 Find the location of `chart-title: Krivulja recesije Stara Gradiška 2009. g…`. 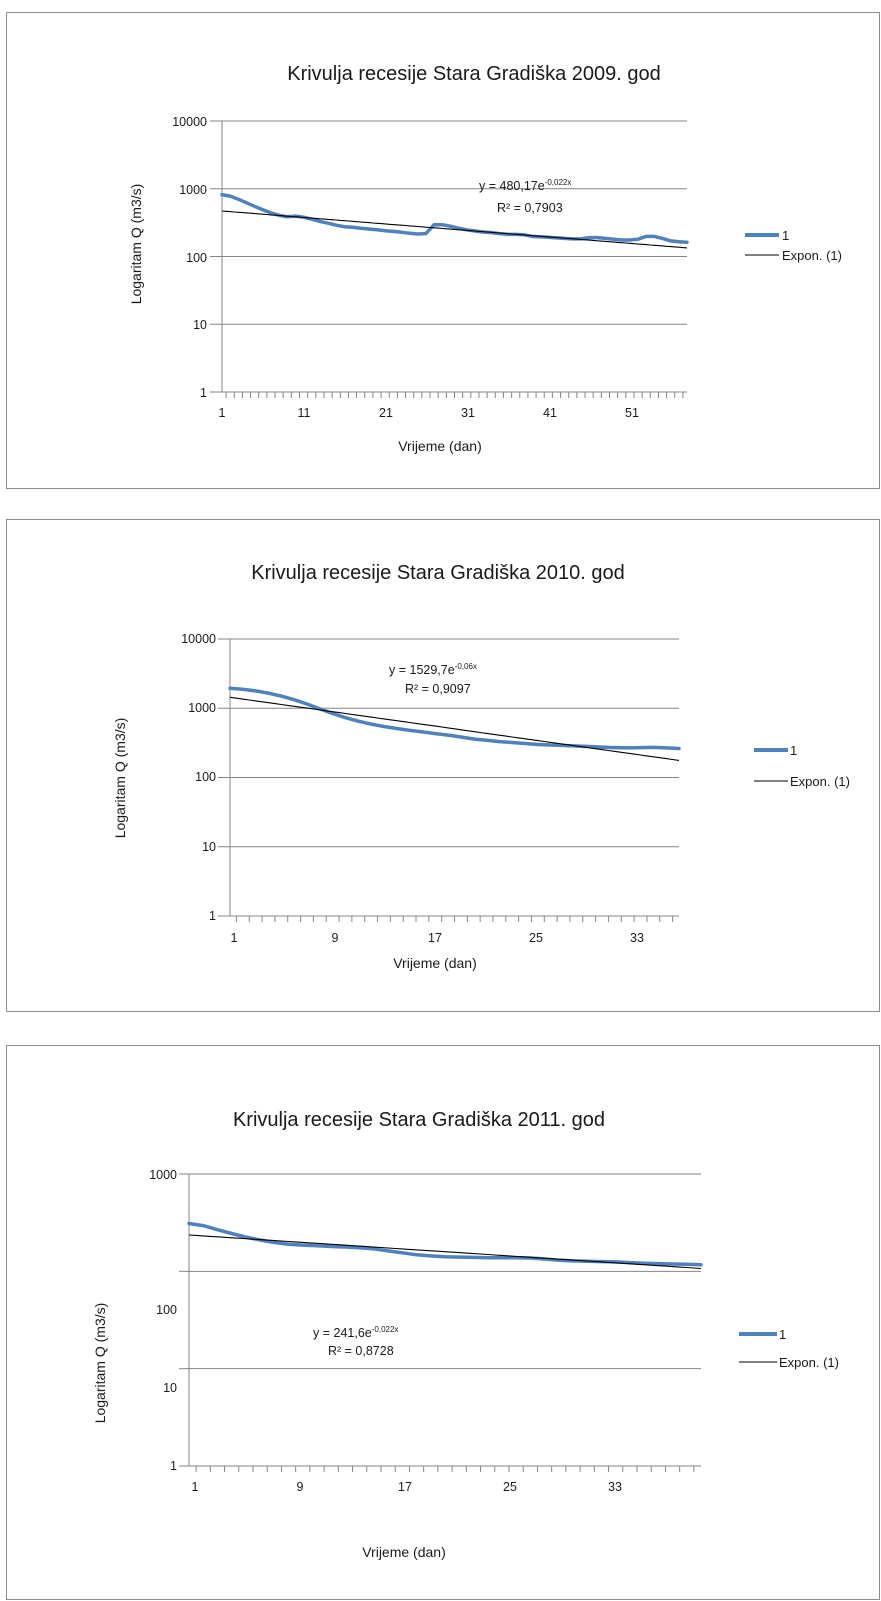

chart-title: Krivulja recesije Stara Gradiška 2009. g… is located at coordinates (474, 74).